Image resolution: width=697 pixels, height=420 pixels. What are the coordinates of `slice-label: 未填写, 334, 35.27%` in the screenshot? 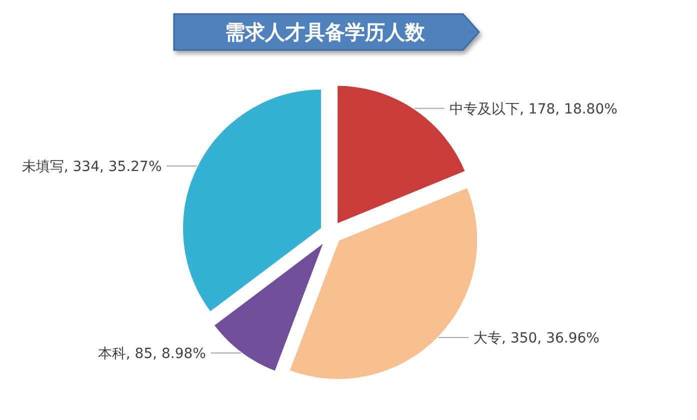 It's located at (92, 166).